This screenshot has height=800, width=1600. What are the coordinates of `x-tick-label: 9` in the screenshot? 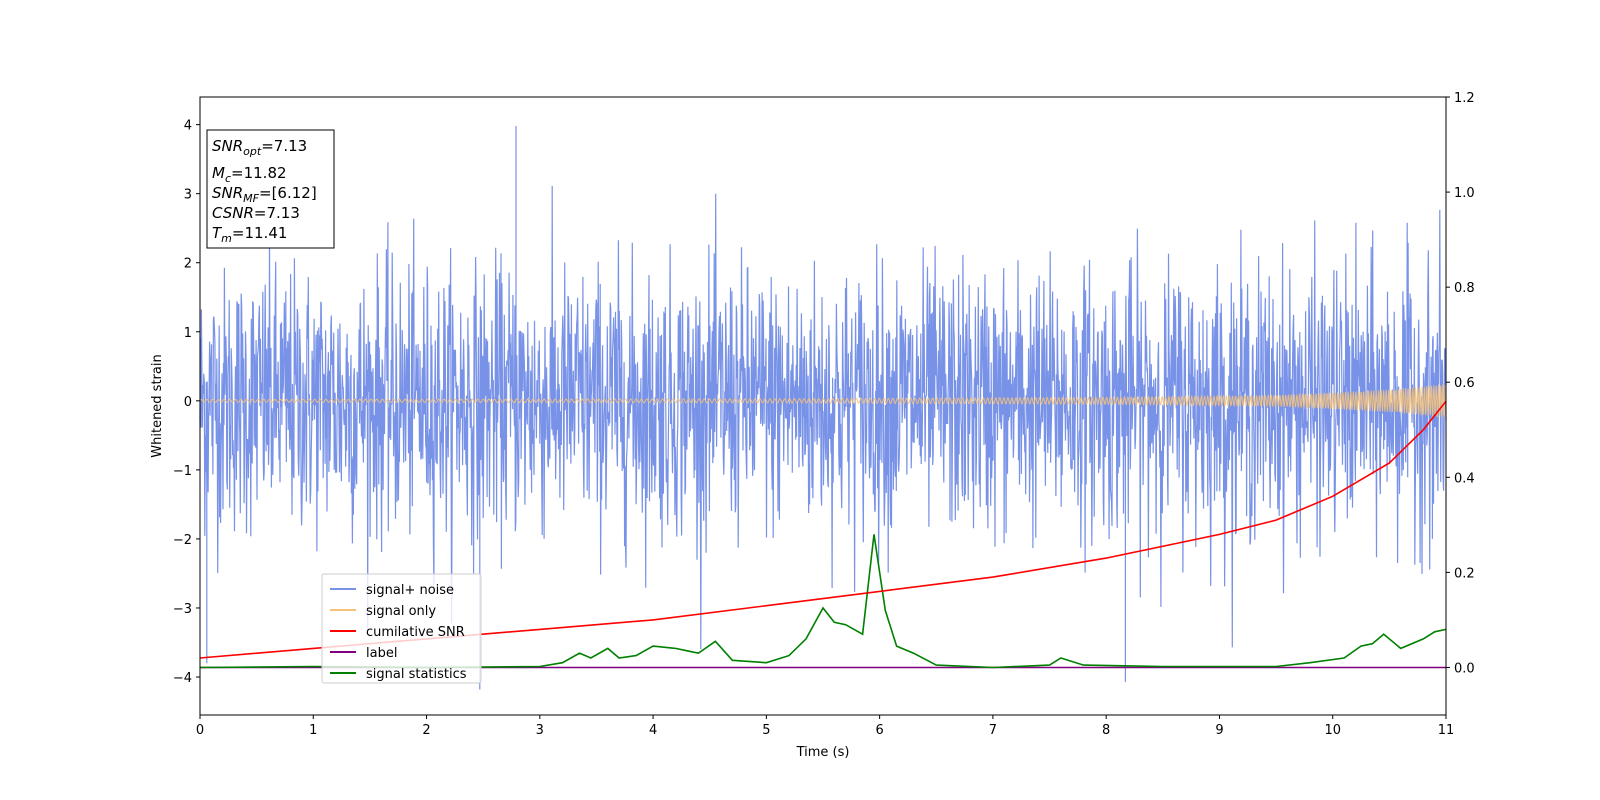 It's located at (1219, 730).